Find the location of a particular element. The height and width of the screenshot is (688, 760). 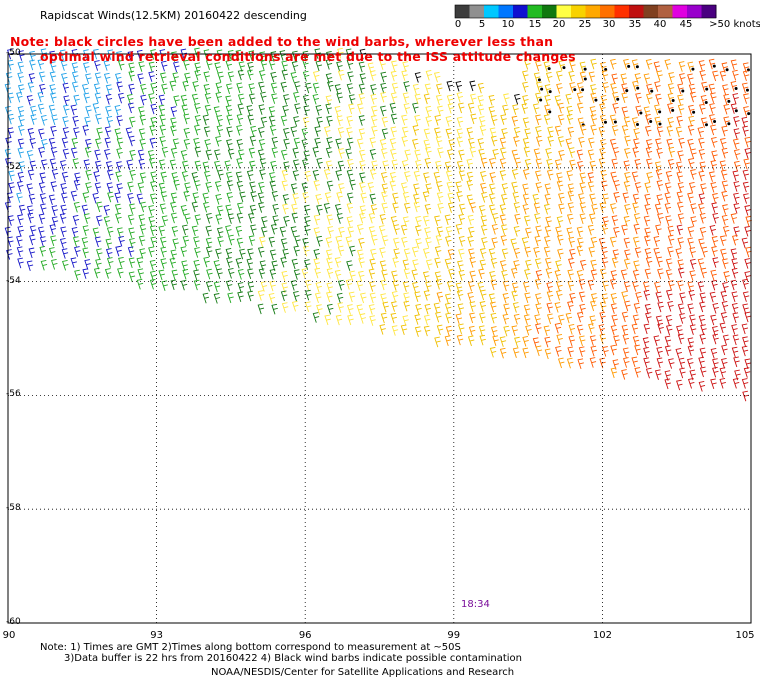

contamination-flag-dot is located at coordinates (541, 100).